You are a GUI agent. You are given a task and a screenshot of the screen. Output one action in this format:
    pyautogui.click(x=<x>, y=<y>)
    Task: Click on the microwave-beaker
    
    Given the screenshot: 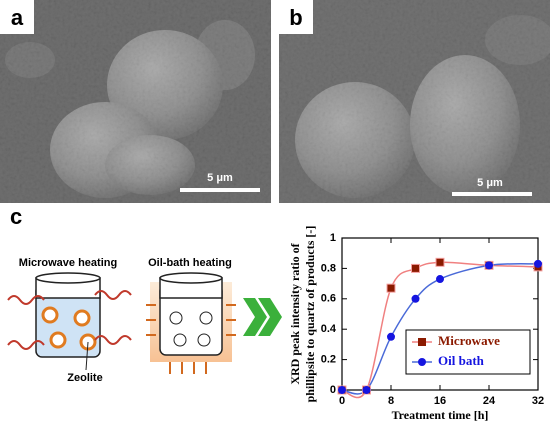 What is the action you would take?
    pyautogui.click(x=69, y=321)
    